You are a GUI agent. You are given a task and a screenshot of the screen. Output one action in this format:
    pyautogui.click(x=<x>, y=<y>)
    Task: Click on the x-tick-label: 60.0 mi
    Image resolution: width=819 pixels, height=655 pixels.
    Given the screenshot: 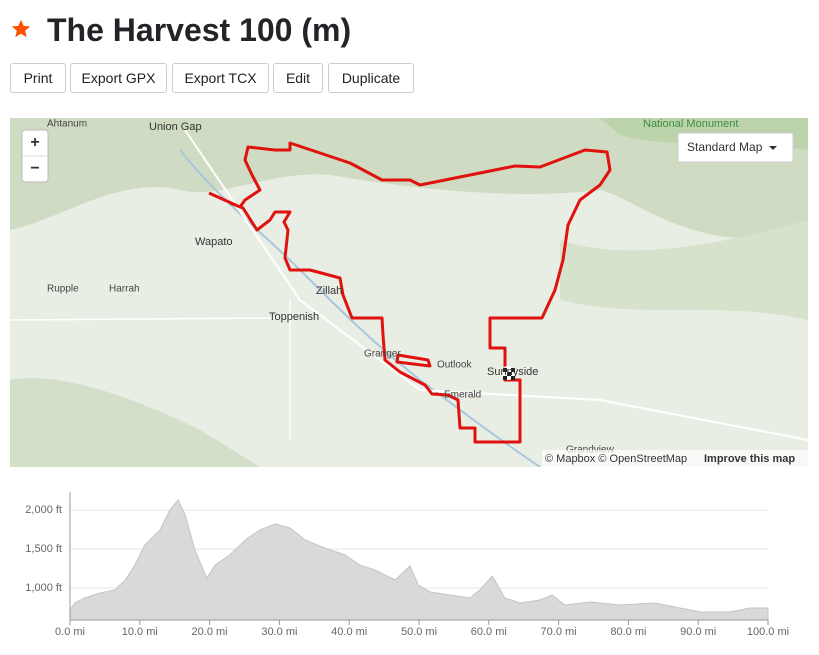 What is the action you would take?
    pyautogui.click(x=489, y=632)
    